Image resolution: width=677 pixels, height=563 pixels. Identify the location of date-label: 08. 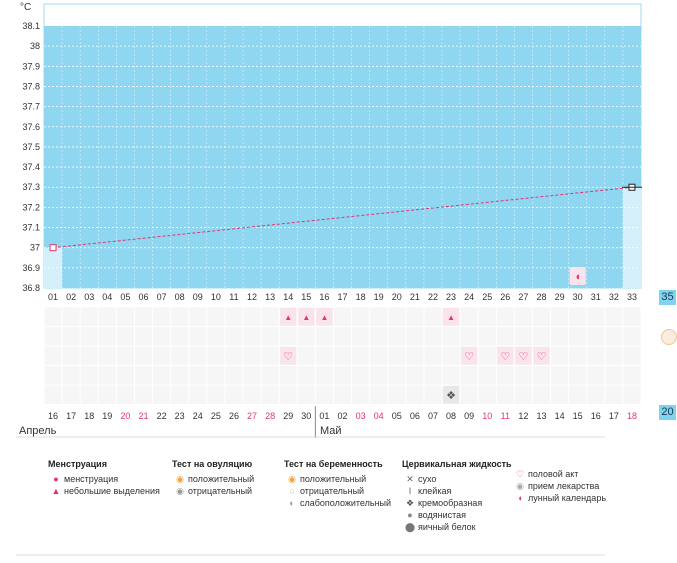
(451, 416).